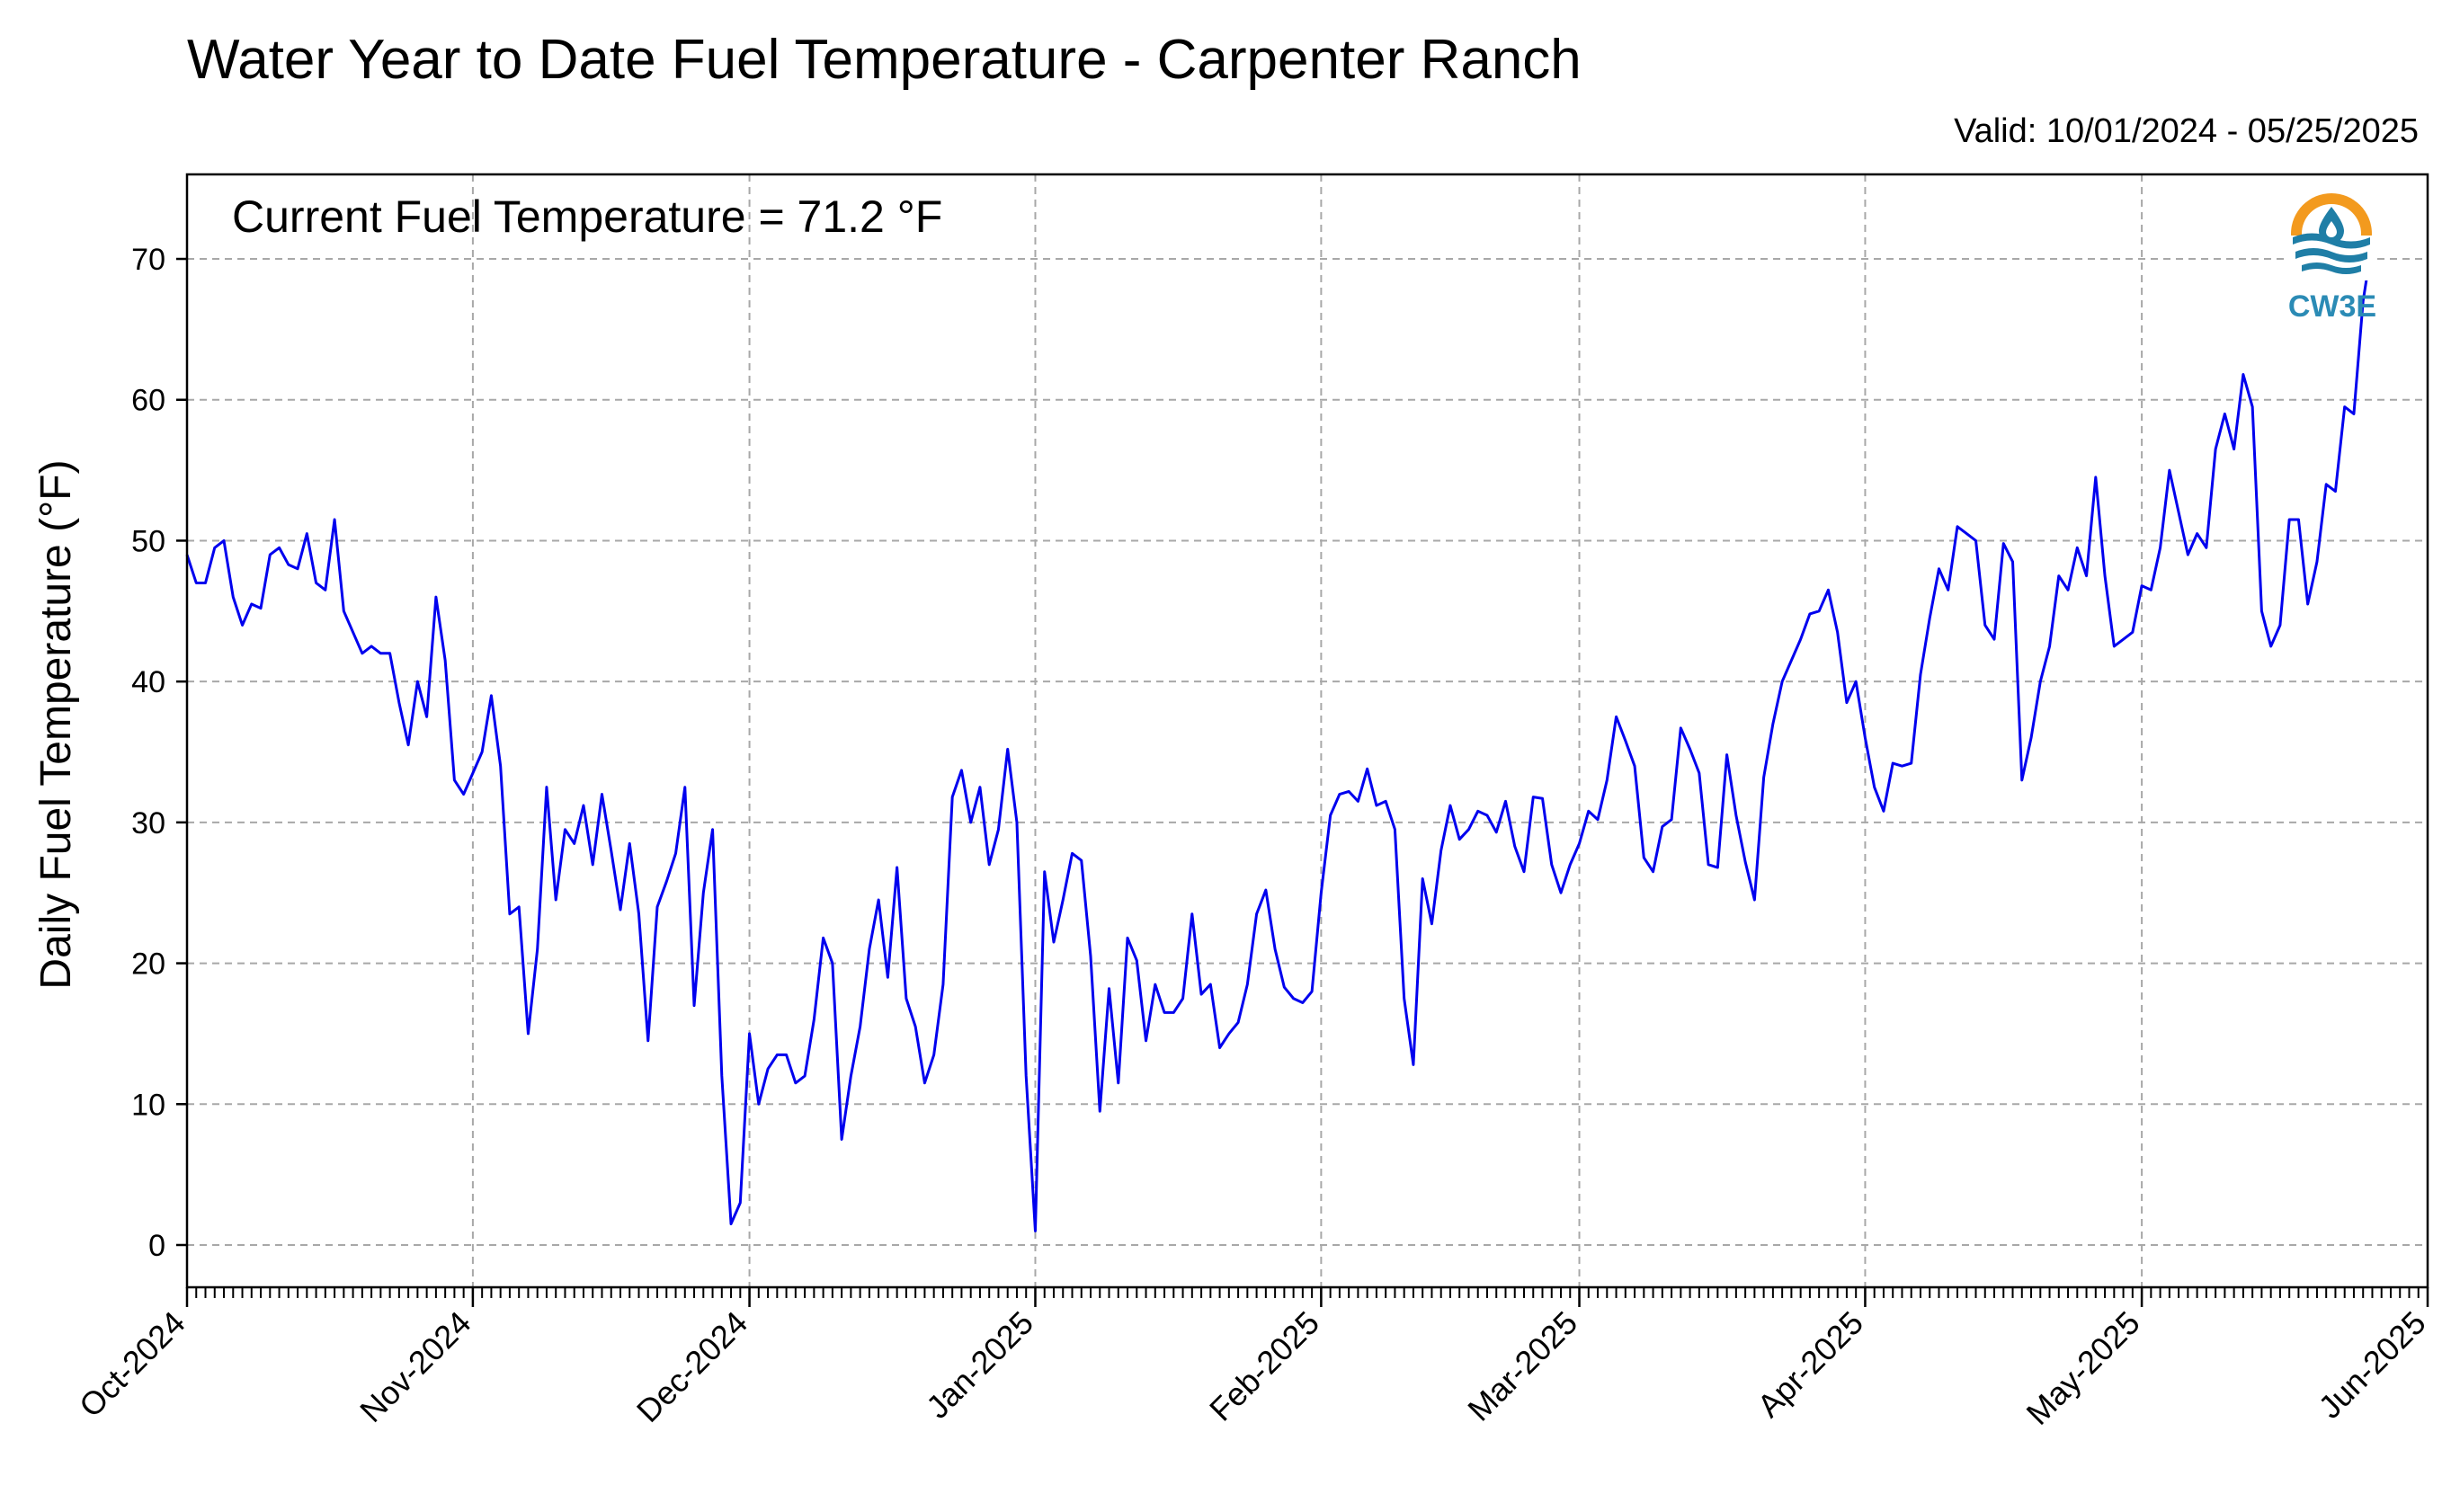 This screenshot has width=2451, height=1512. What do you see at coordinates (148, 964) in the screenshot?
I see `y-tick-label: 20` at bounding box center [148, 964].